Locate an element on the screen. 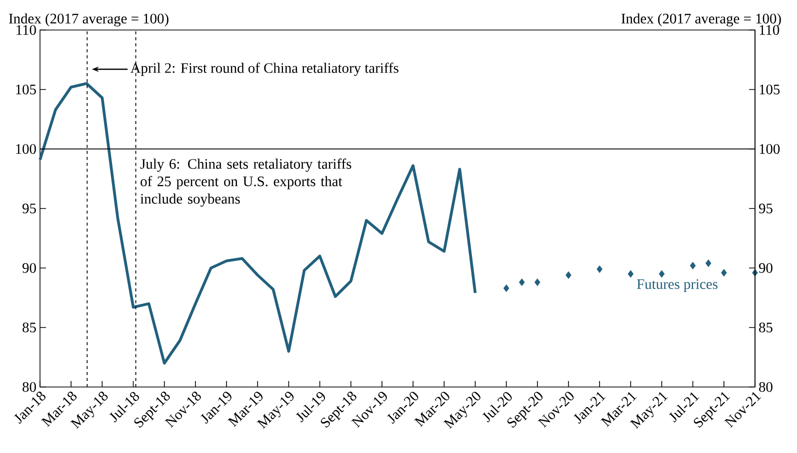 The width and height of the screenshot is (797, 453). y-tick-label: 110 is located at coordinates (26, 30).